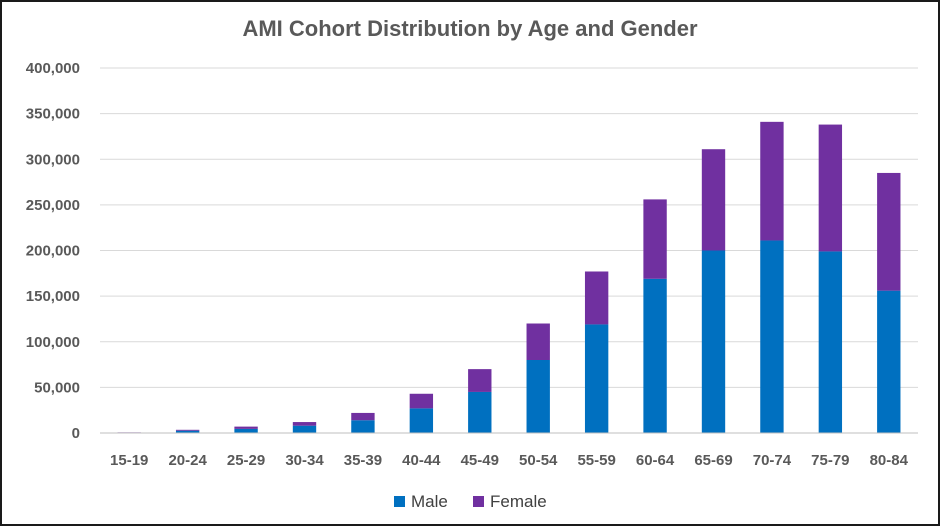  I want to click on x-tick-label: 40-44, so click(421, 460).